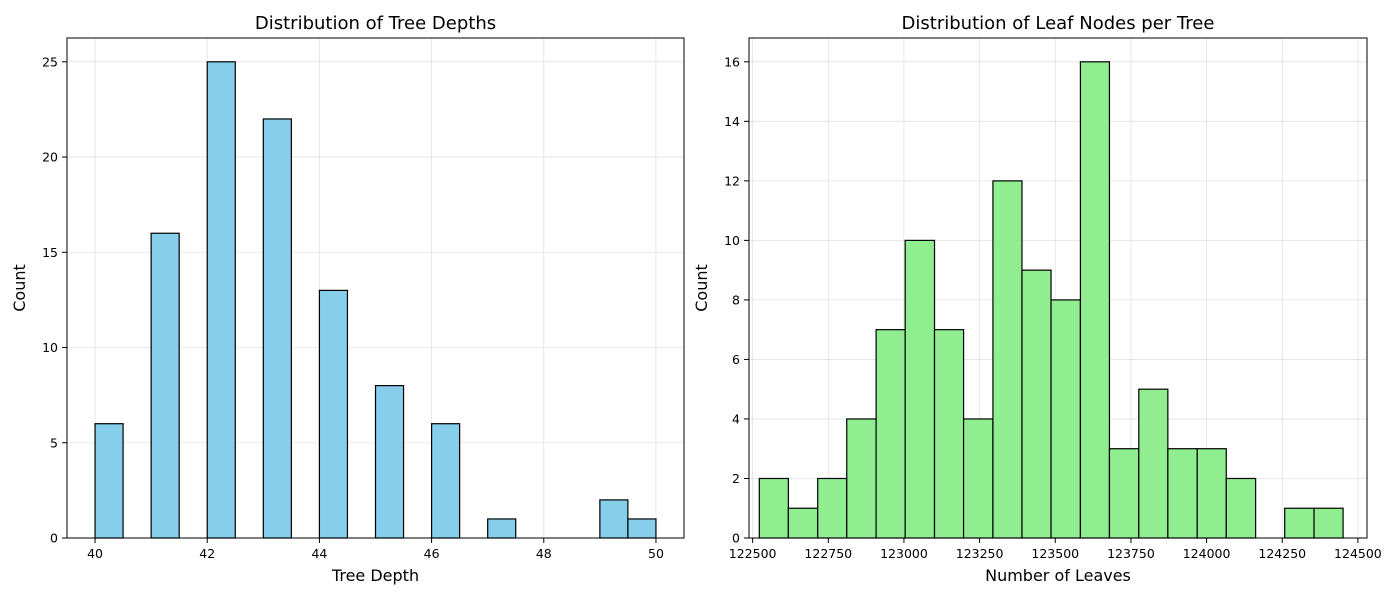 The image size is (1400, 600). I want to click on depth-x-tick-label: 48, so click(544, 553).